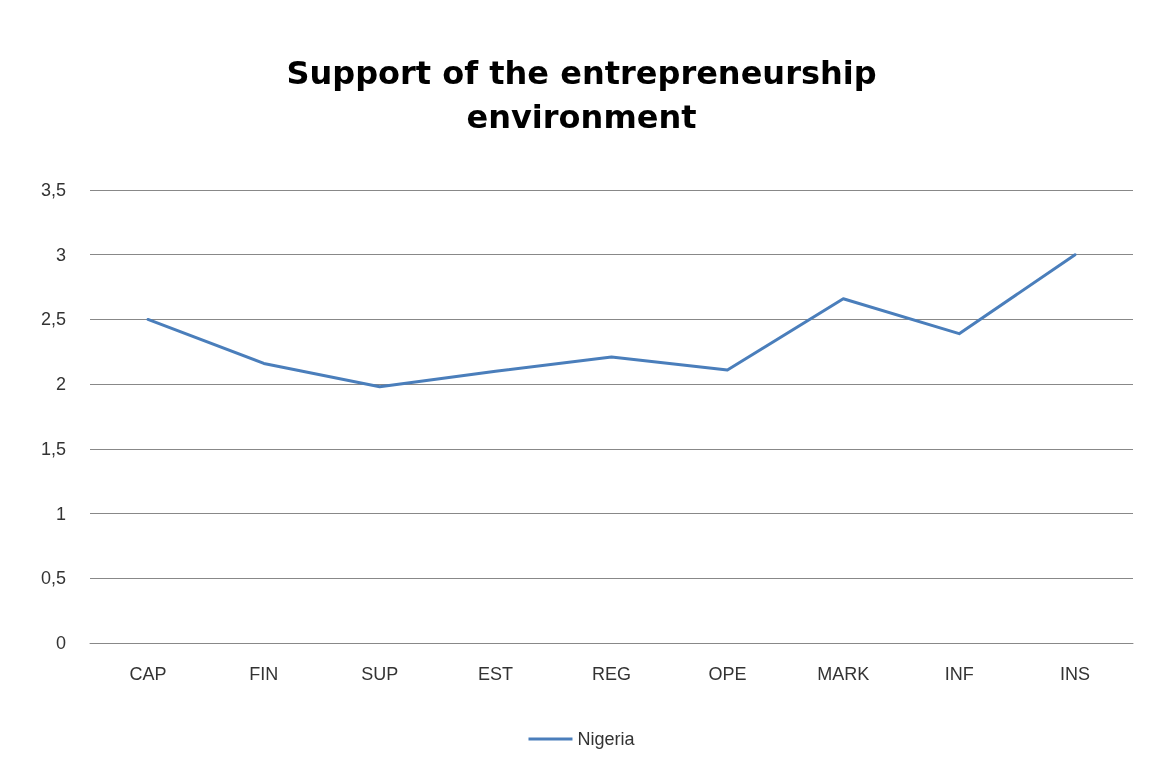  Describe the element at coordinates (727, 674) in the screenshot. I see `x-tick-label: OPE` at that location.